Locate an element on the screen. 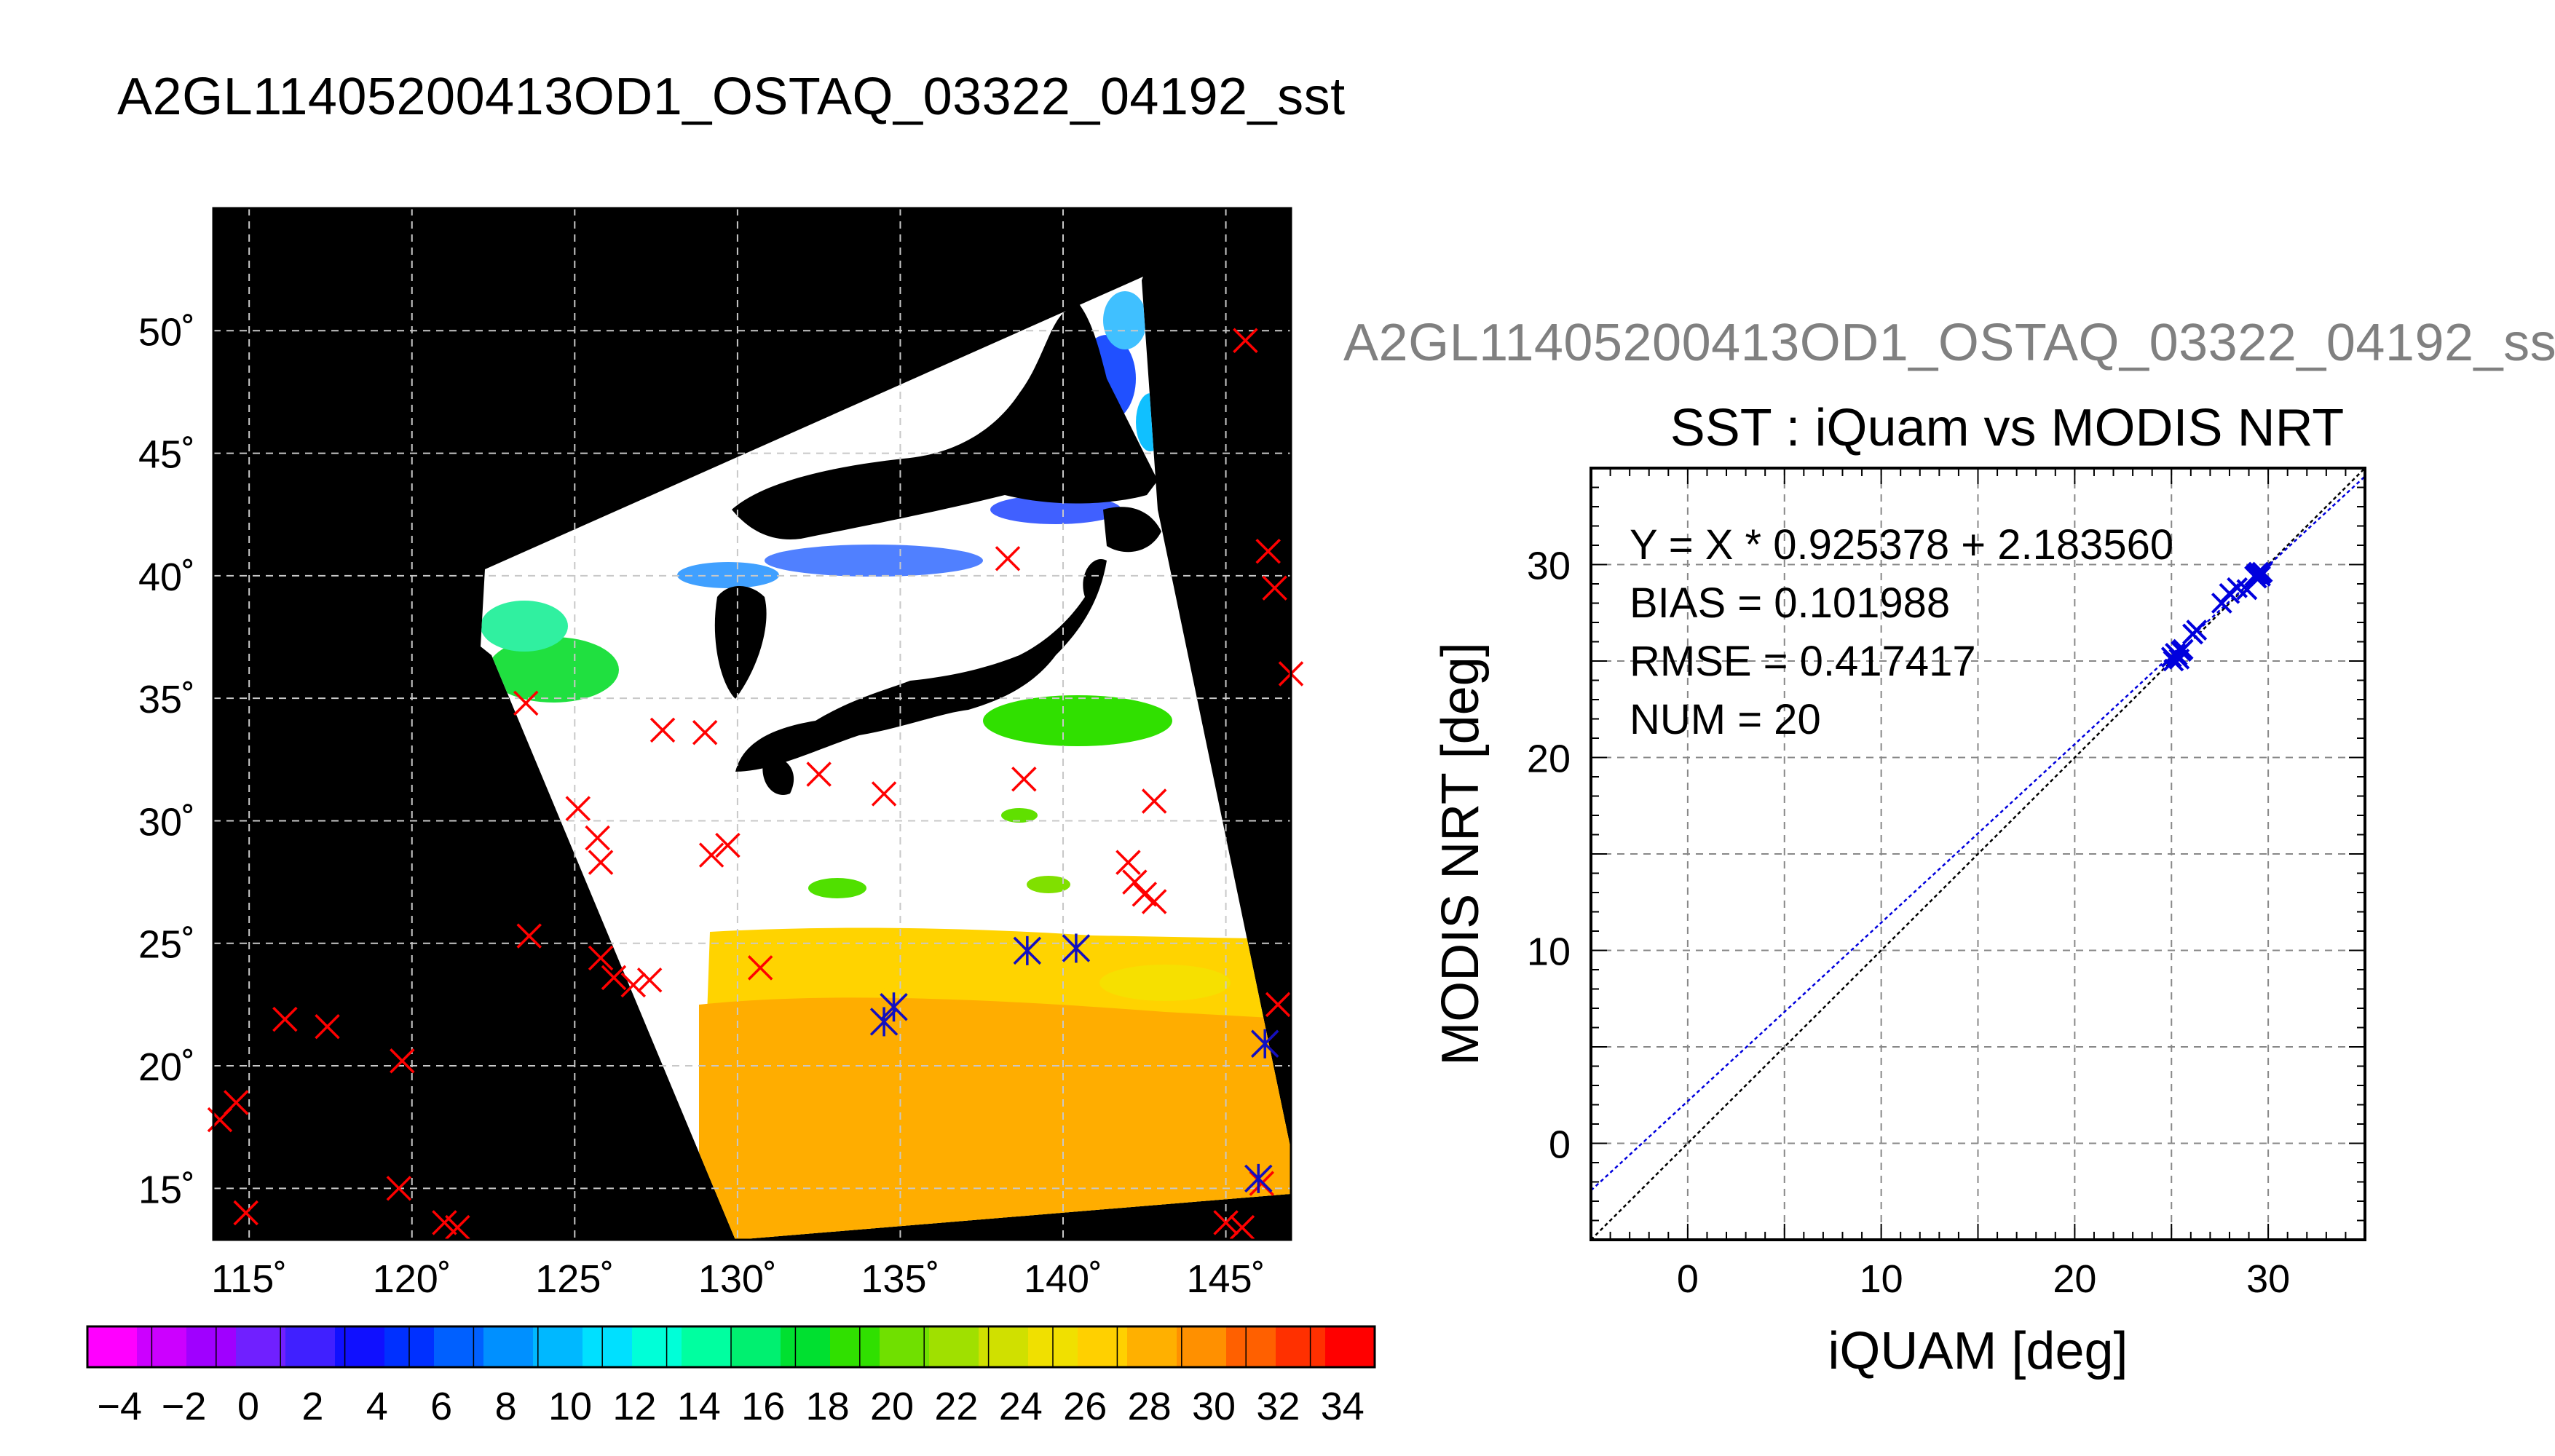  land-korea is located at coordinates (740, 642).